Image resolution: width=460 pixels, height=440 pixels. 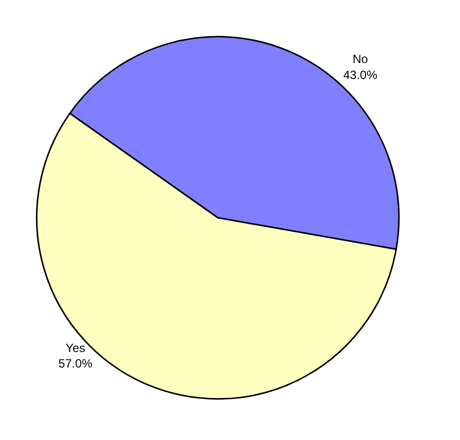 I want to click on slice-label: No, so click(x=360, y=59).